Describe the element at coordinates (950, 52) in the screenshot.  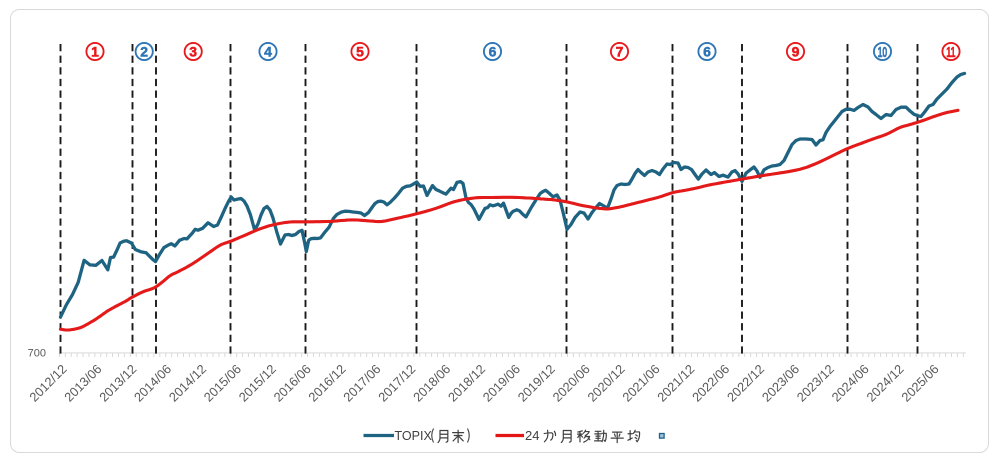
I see `svg-text: 11` at that location.